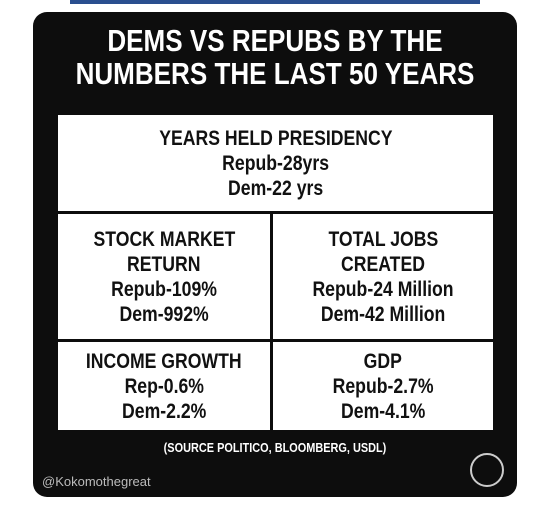 The height and width of the screenshot is (528, 550). I want to click on section-line: Rep-0.6%, so click(164, 386).